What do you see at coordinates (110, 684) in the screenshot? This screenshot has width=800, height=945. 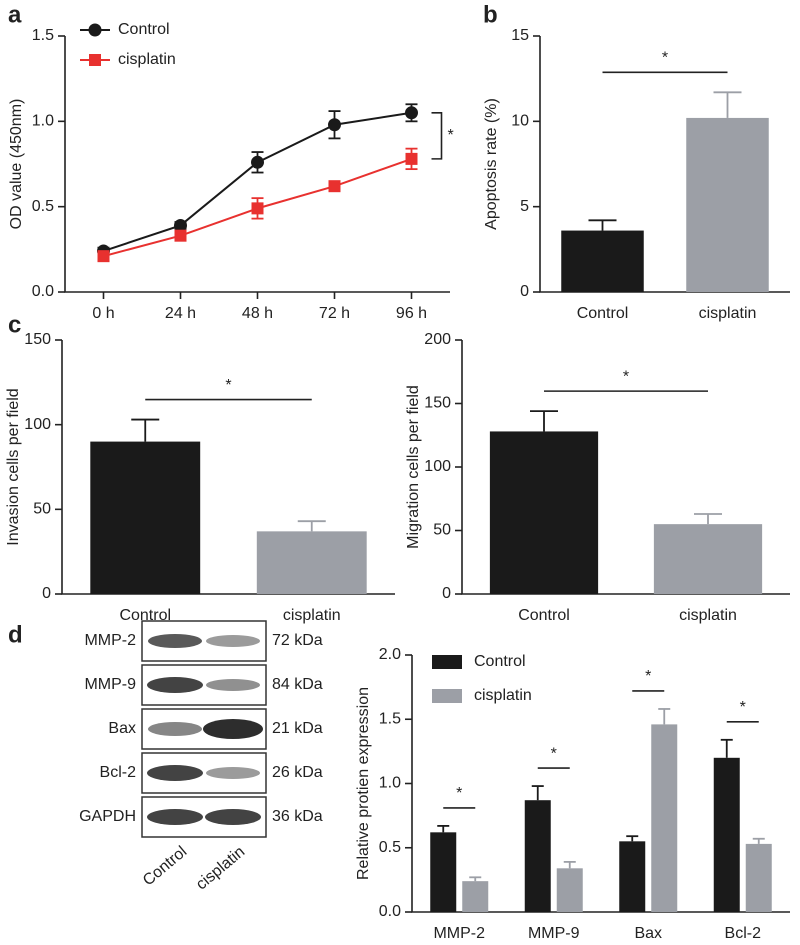 I see `protein-label: MMP-9` at bounding box center [110, 684].